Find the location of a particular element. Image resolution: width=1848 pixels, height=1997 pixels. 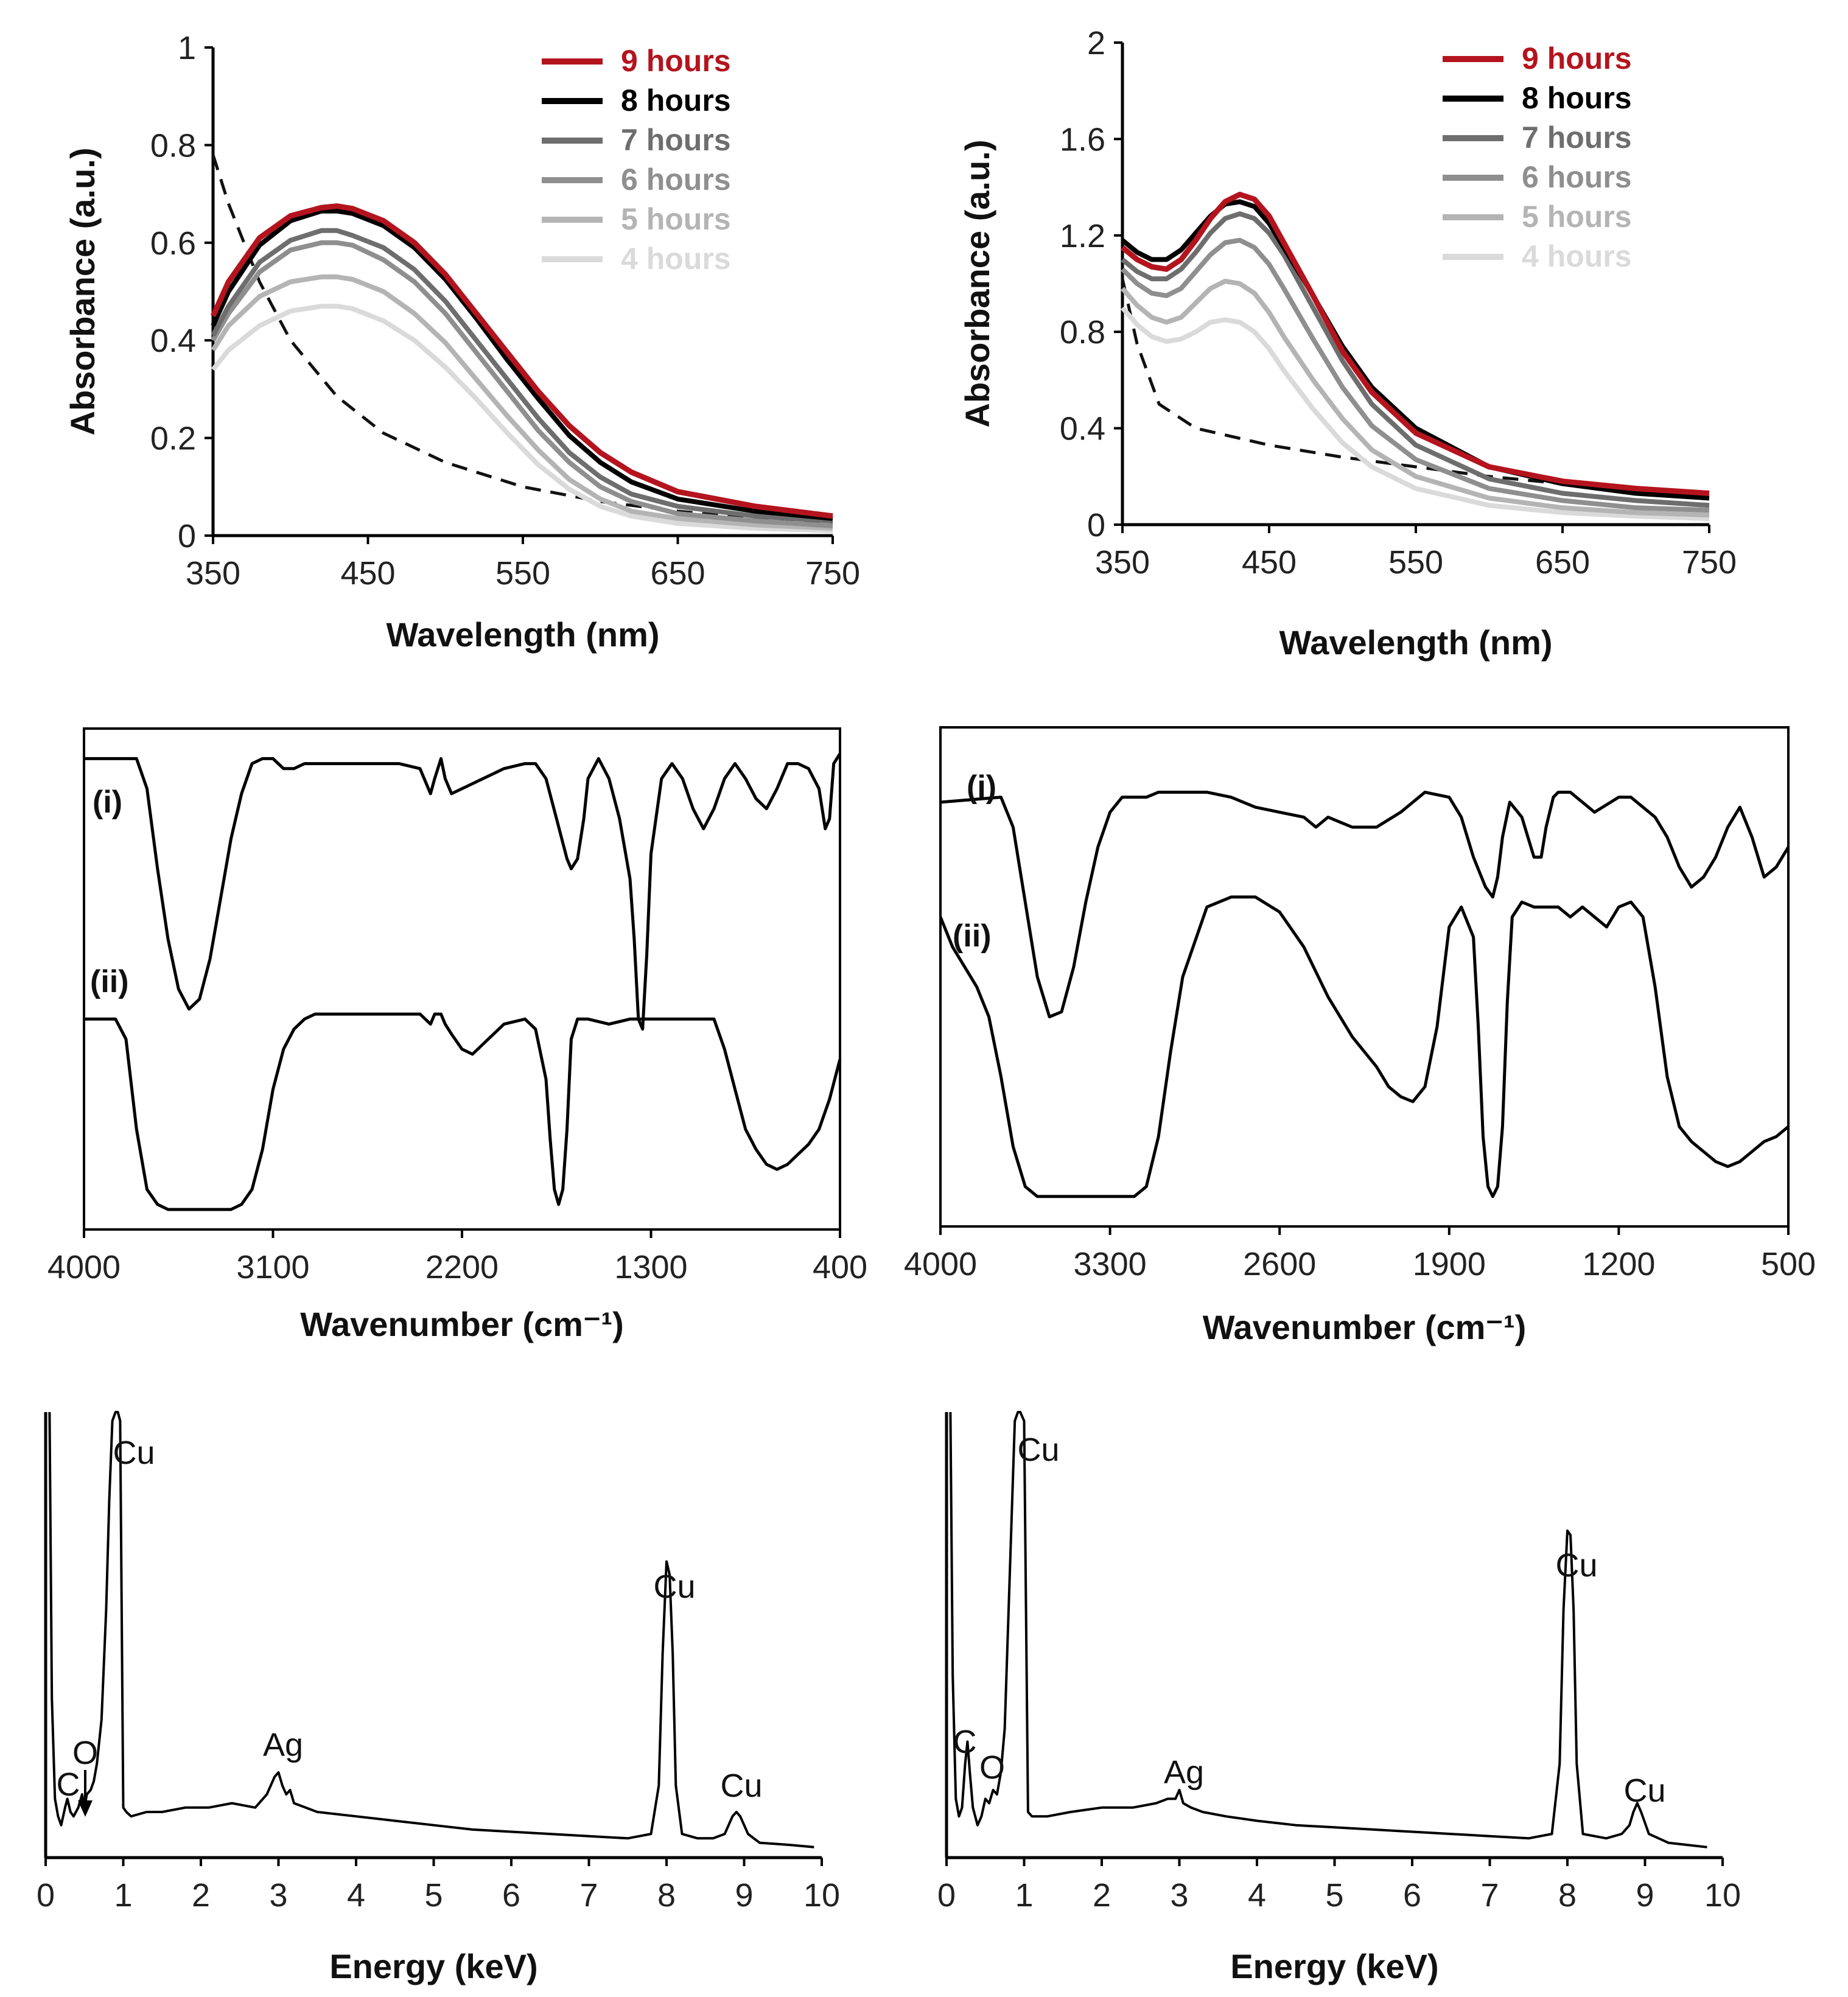

x-tick-label: 2200 is located at coordinates (462, 1267).